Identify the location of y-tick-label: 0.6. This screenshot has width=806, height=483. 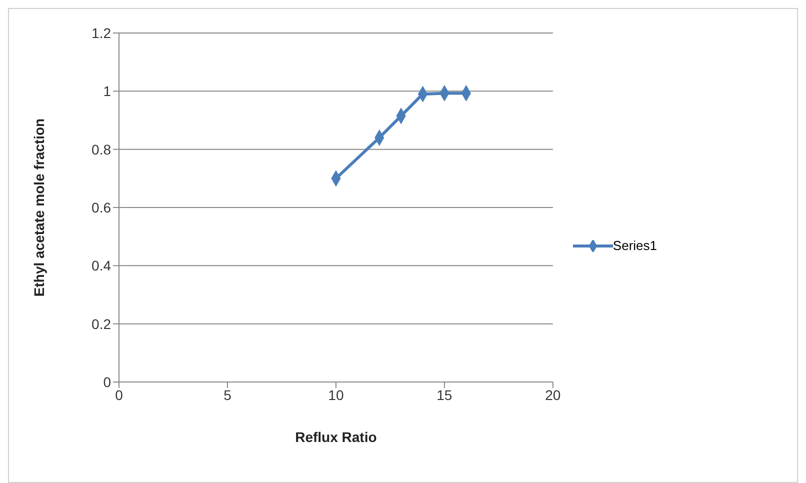
(102, 207).